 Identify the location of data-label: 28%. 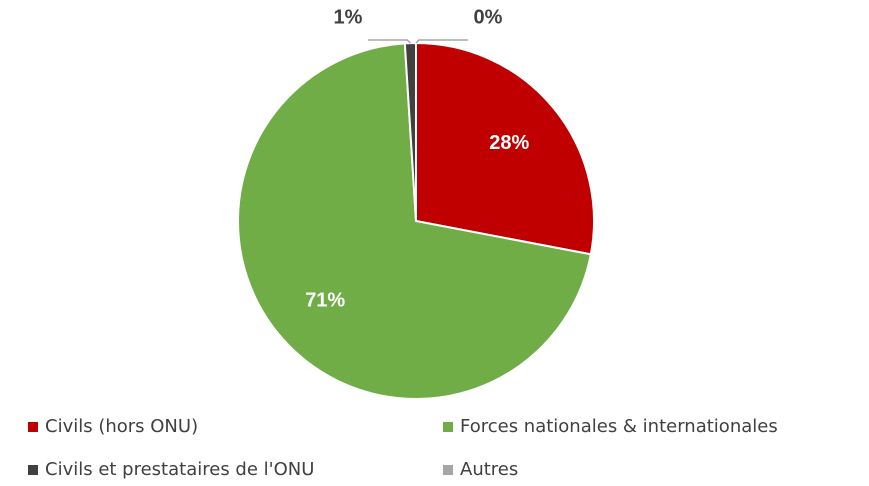
(509, 143).